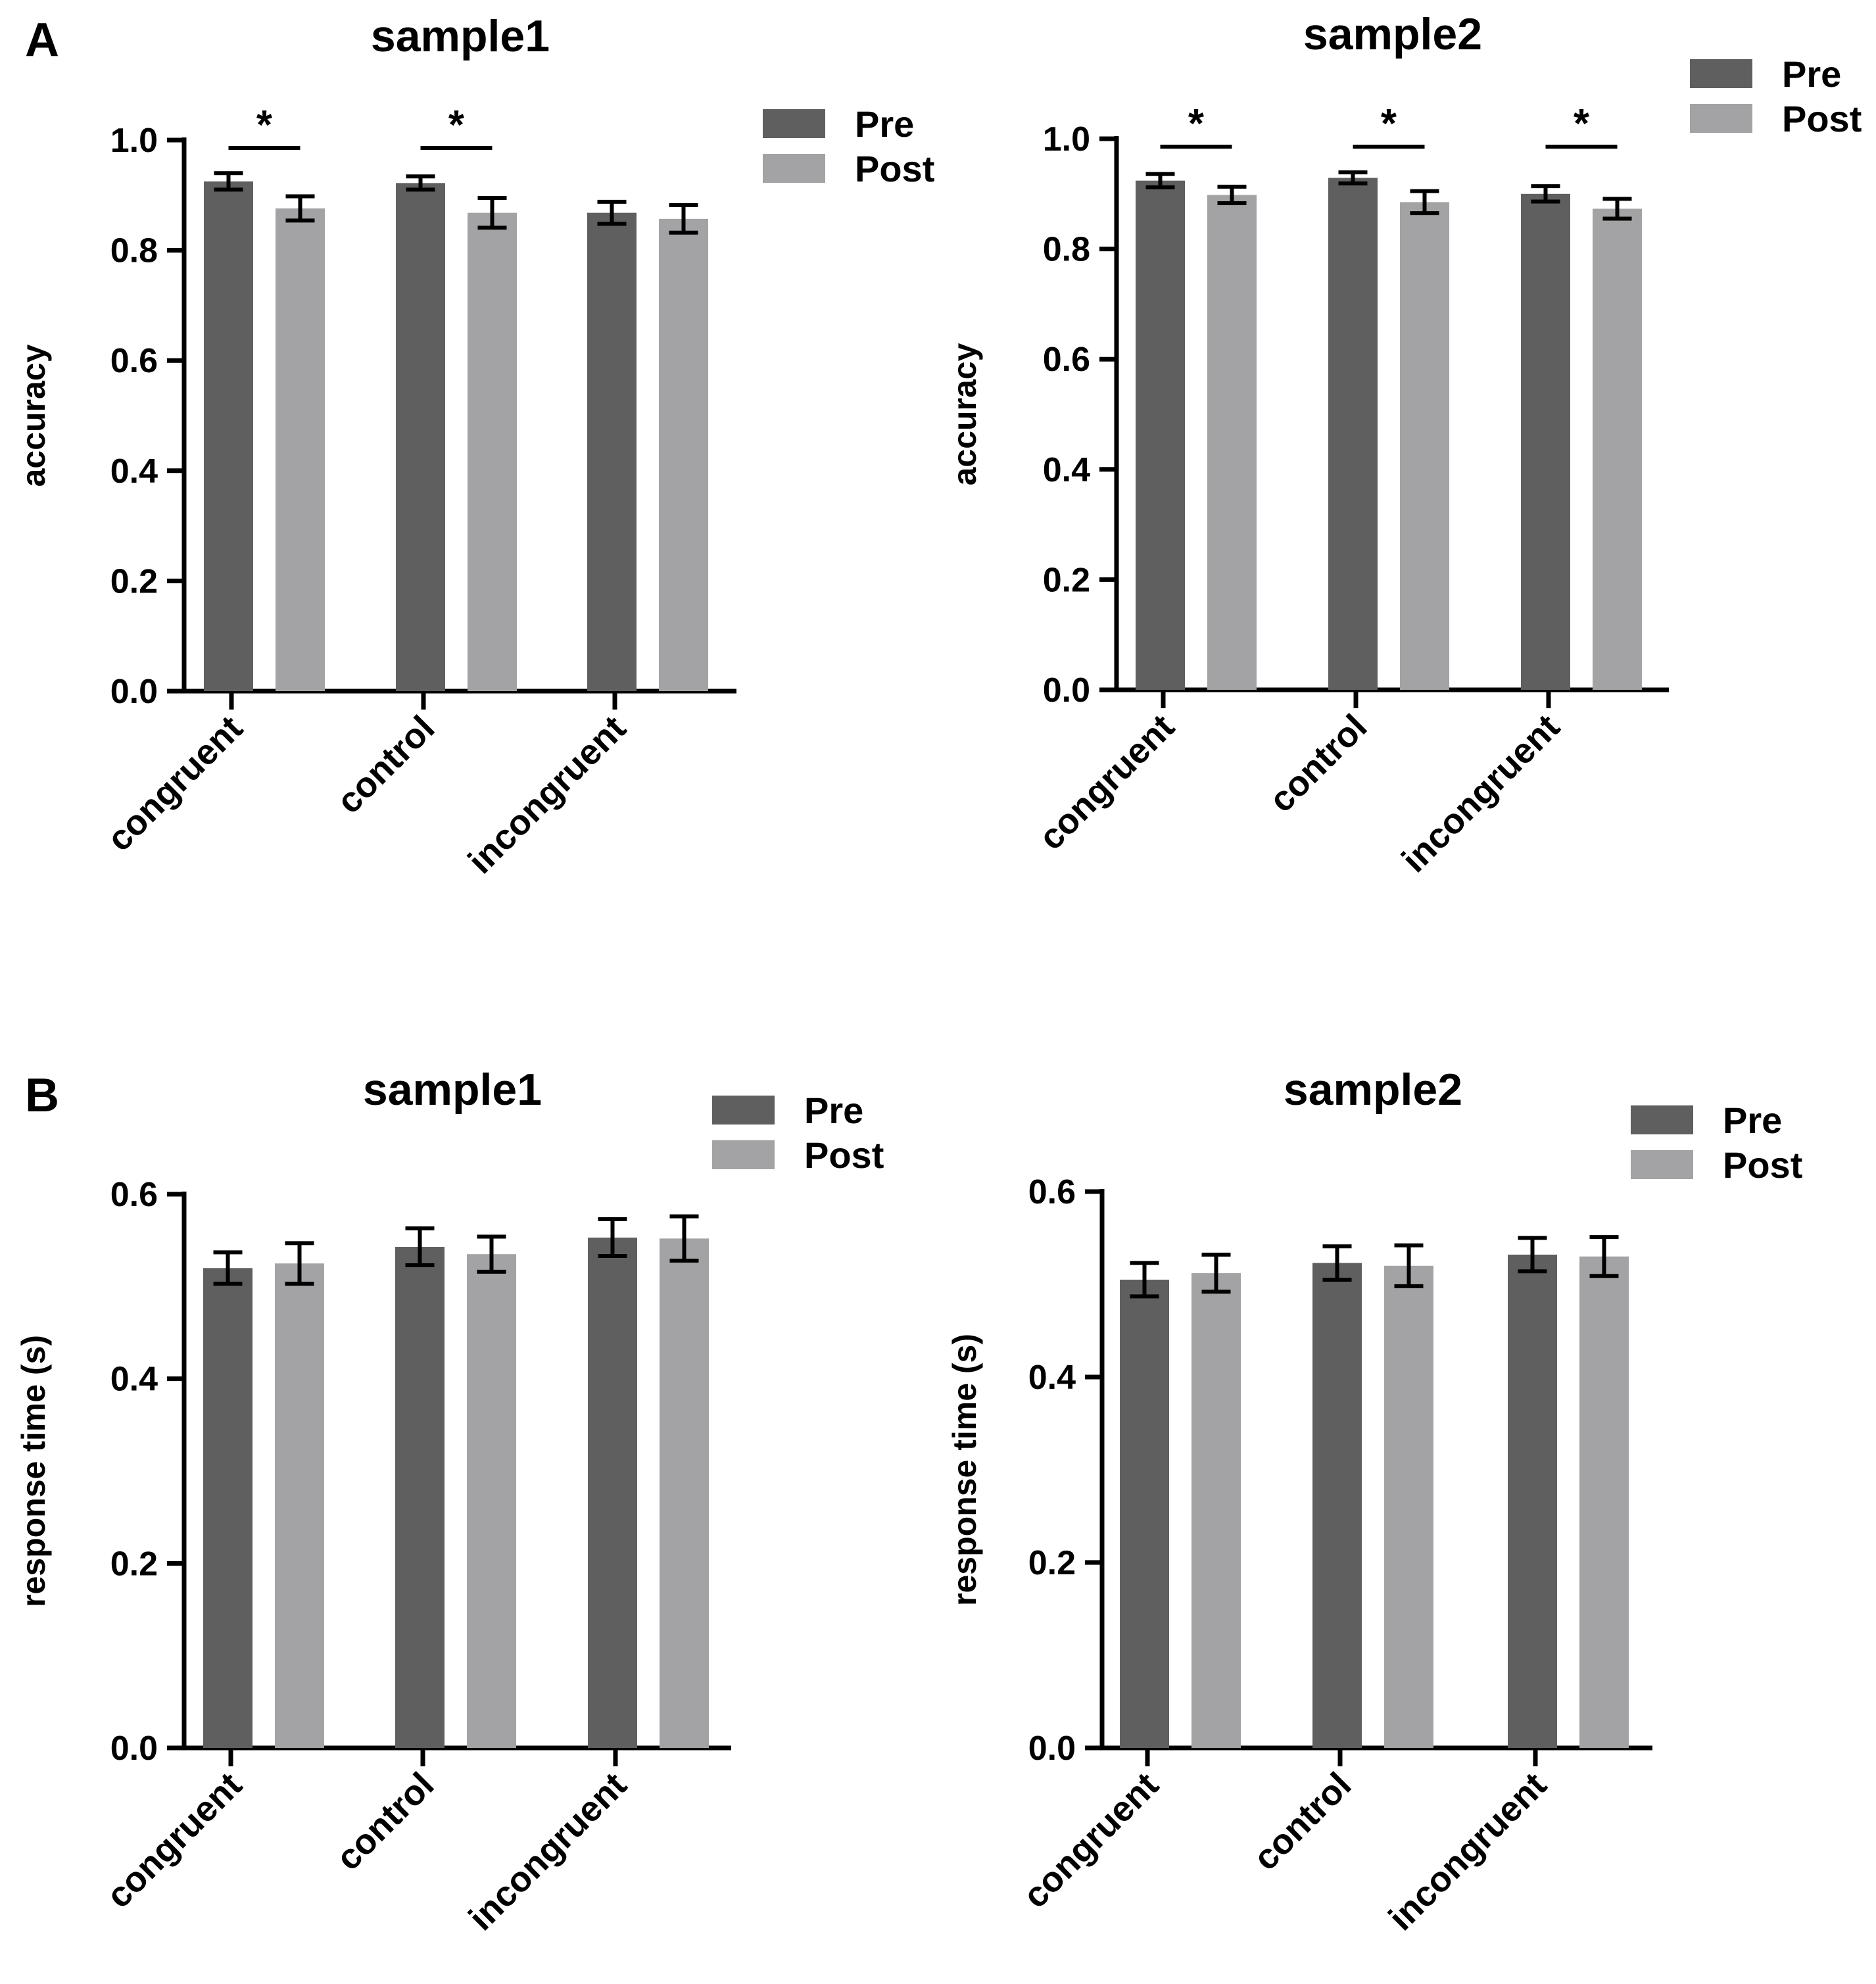  Describe the element at coordinates (42, 1095) in the screenshot. I see `panel-label-b: B` at that location.